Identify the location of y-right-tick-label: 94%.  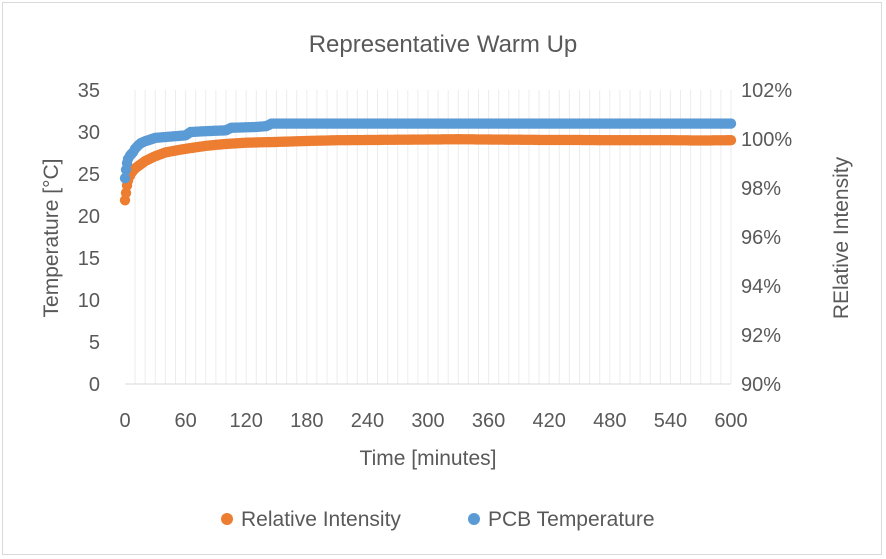
(761, 287).